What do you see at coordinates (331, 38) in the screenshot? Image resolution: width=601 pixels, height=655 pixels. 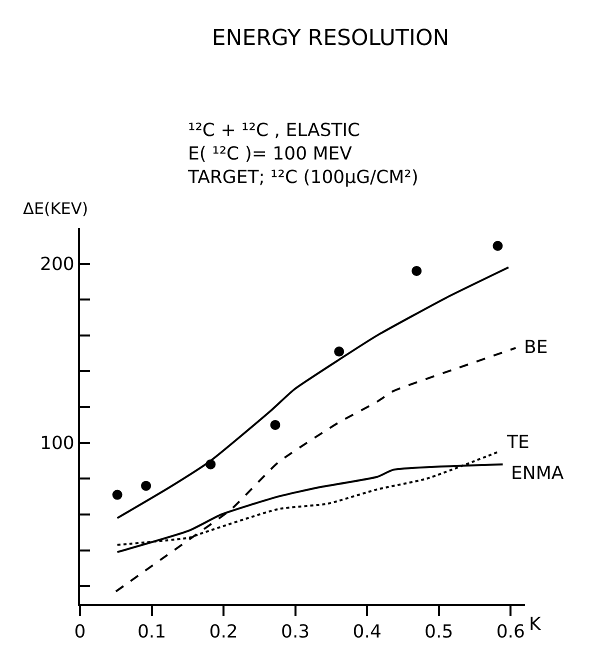 I see `chart-title: ENERGY RESOLUTION` at bounding box center [331, 38].